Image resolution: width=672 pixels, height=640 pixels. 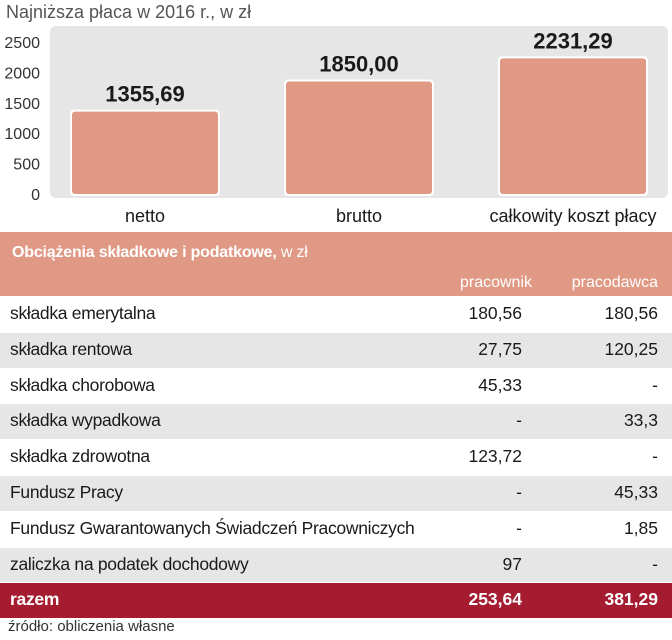 What do you see at coordinates (91, 626) in the screenshot?
I see `source-note: źródło: obliczenia własne` at bounding box center [91, 626].